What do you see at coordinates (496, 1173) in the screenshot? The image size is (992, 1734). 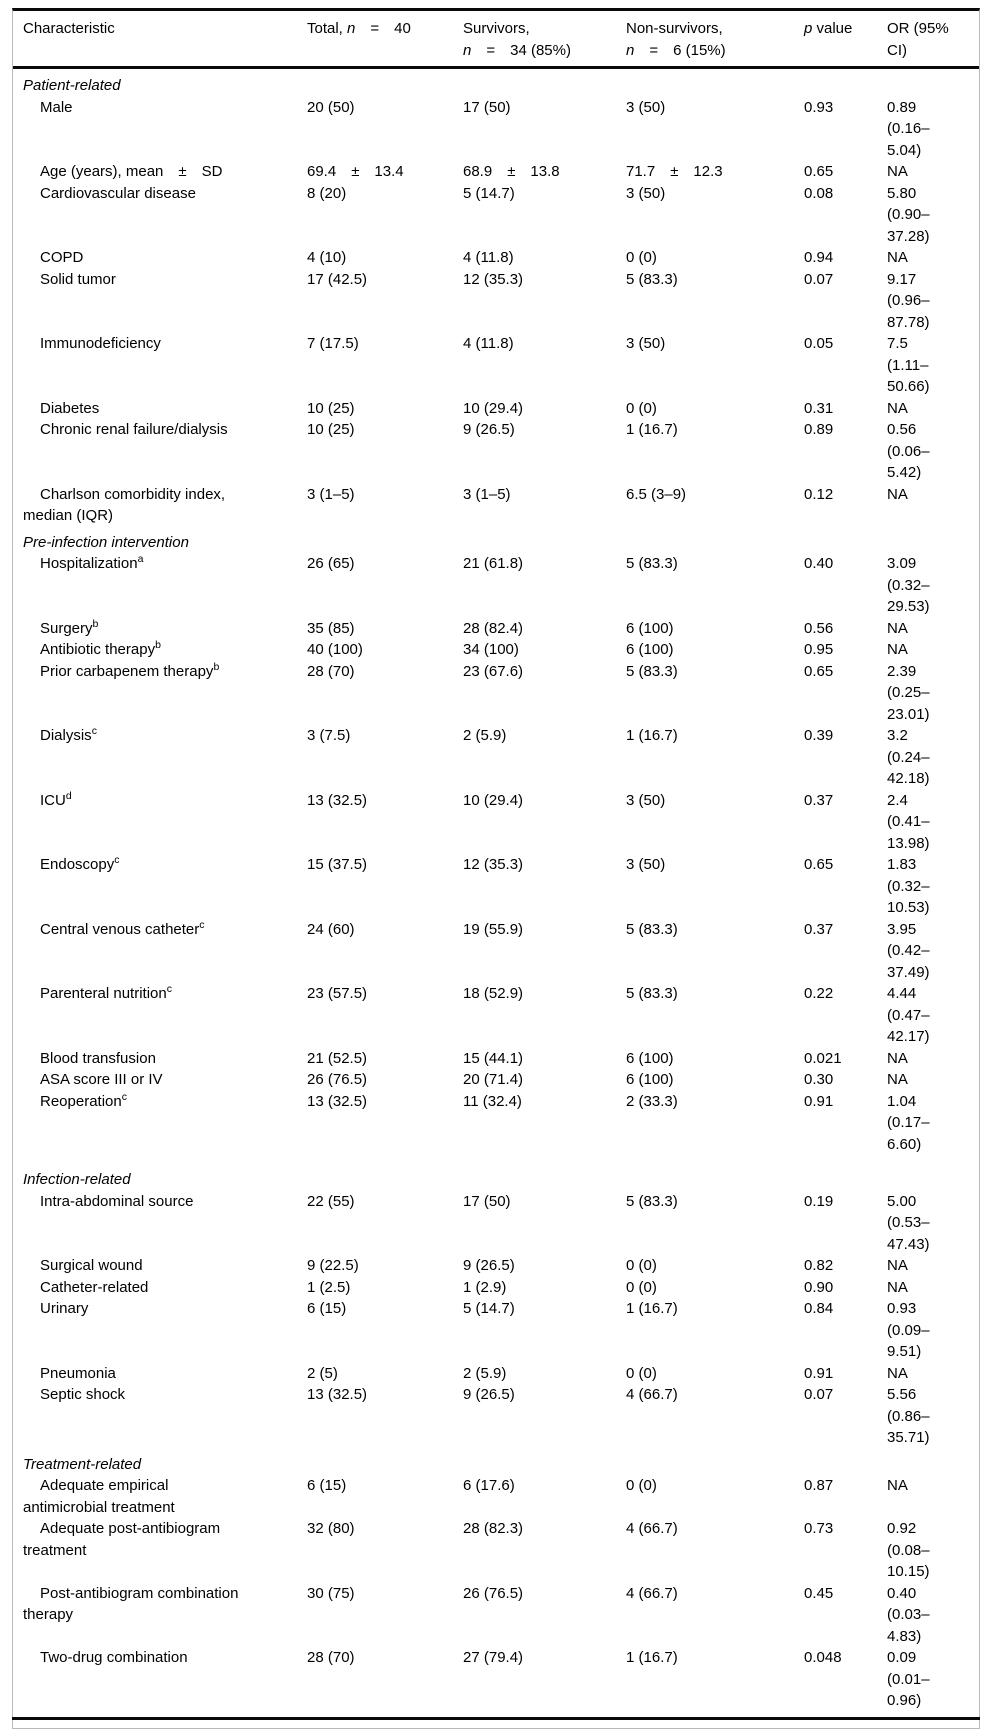 I see `section-row: Infection-related` at bounding box center [496, 1173].